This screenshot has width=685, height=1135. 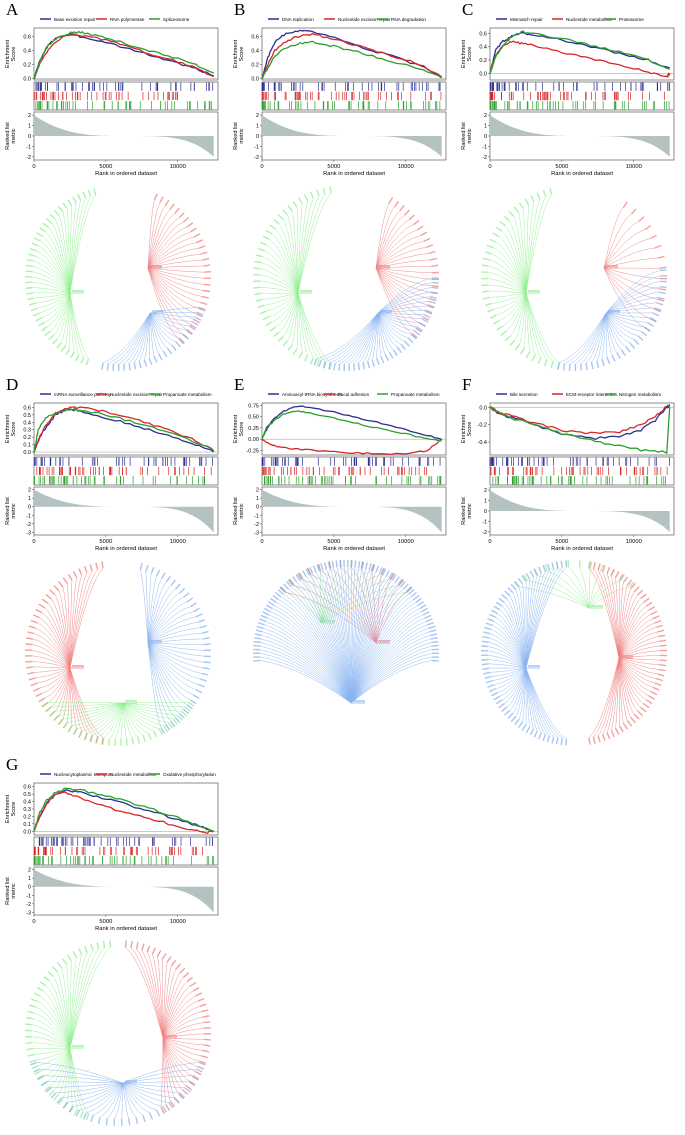 What do you see at coordinates (29, 127) in the screenshot?
I see `rank-tick-label: 1` at bounding box center [29, 127].